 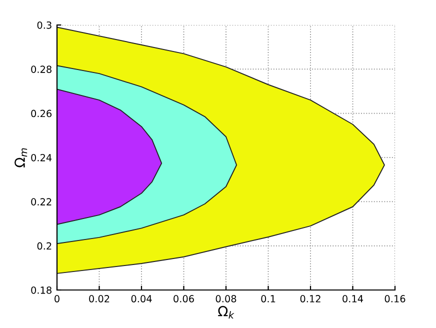 I want to click on x-tick-label: 0.04, so click(x=141, y=298).